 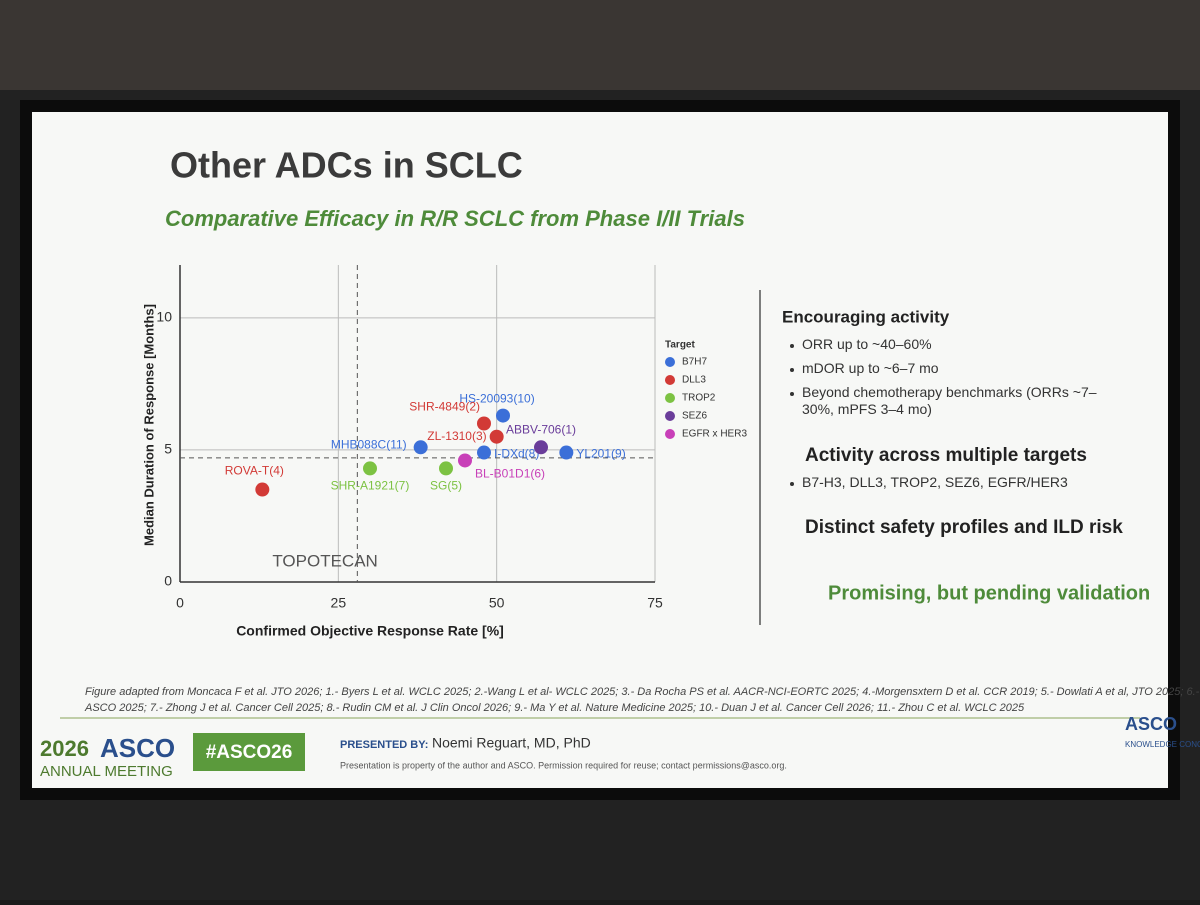 I want to click on panel-heading: Encouraging activity, so click(x=866, y=316).